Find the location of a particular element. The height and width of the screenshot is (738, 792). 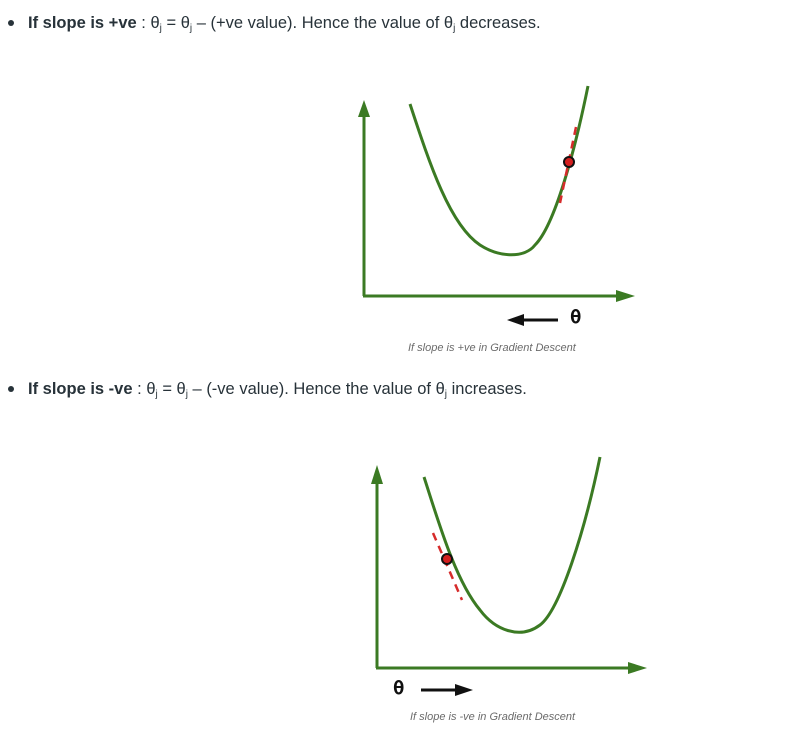

bullet-lead: If slope is -ve is located at coordinates (80, 389).